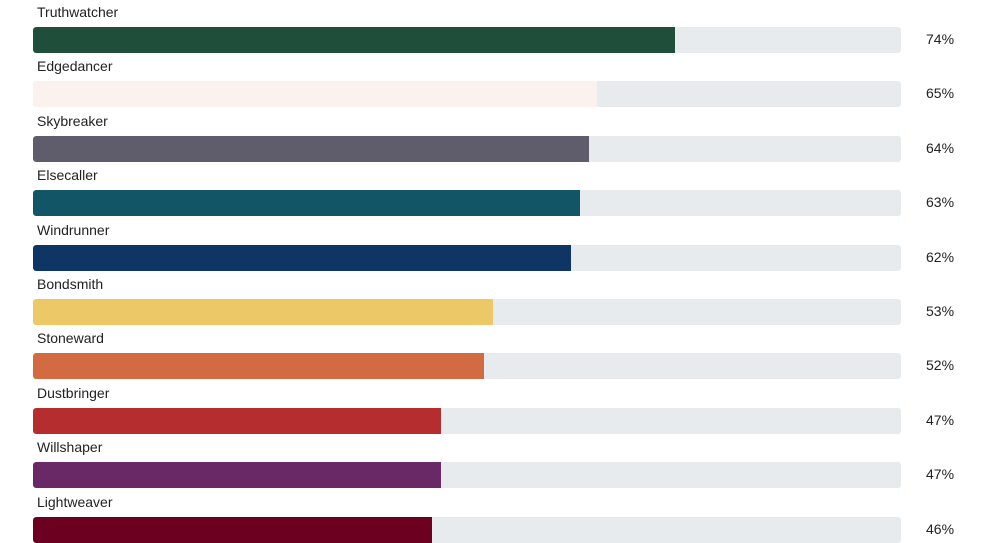  What do you see at coordinates (75, 66) in the screenshot?
I see `category-label: Edgedancer` at bounding box center [75, 66].